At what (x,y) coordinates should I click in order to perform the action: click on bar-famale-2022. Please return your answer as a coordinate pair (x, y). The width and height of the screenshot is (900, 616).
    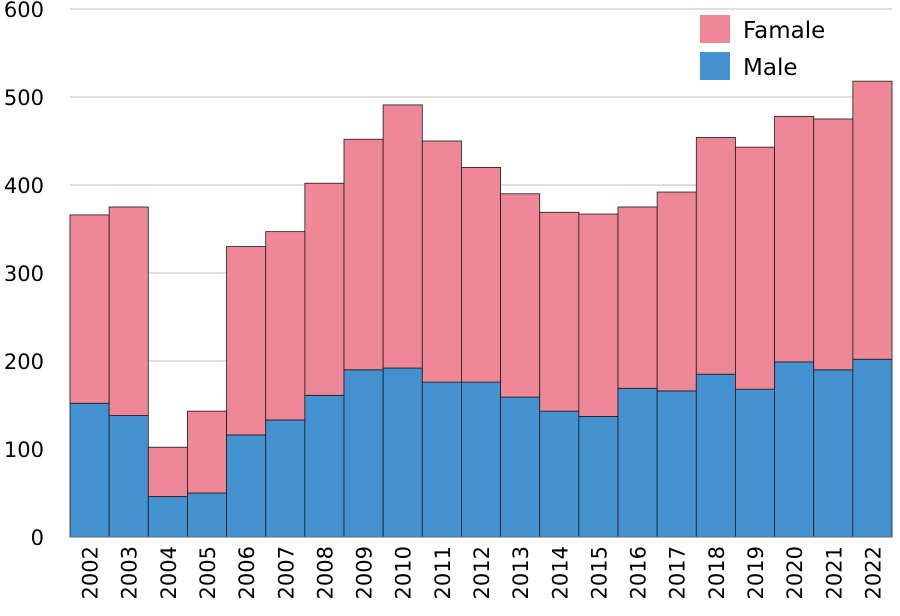
    Looking at the image, I should click on (872, 220).